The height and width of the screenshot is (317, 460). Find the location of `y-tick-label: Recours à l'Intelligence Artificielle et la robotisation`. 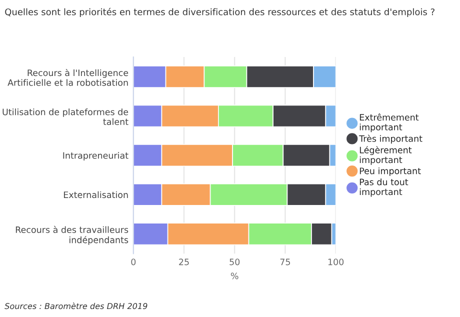

y-tick-label: Recours à l'Intelligence Artificielle et la robotisation is located at coordinates (68, 77).